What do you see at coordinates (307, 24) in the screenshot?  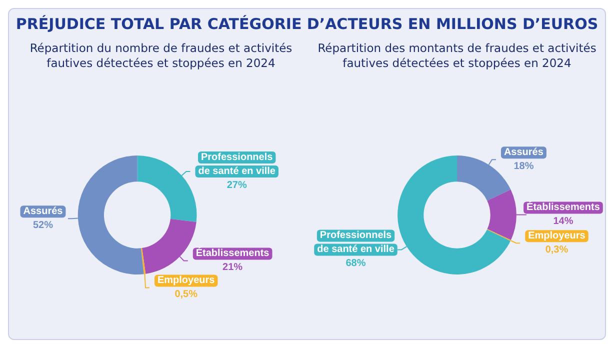 I see `text: PRÉJUDICE TOTAL PAR CATÉGORIE D’ACTEURS EN MILLIONS D’EUROS` at bounding box center [307, 24].